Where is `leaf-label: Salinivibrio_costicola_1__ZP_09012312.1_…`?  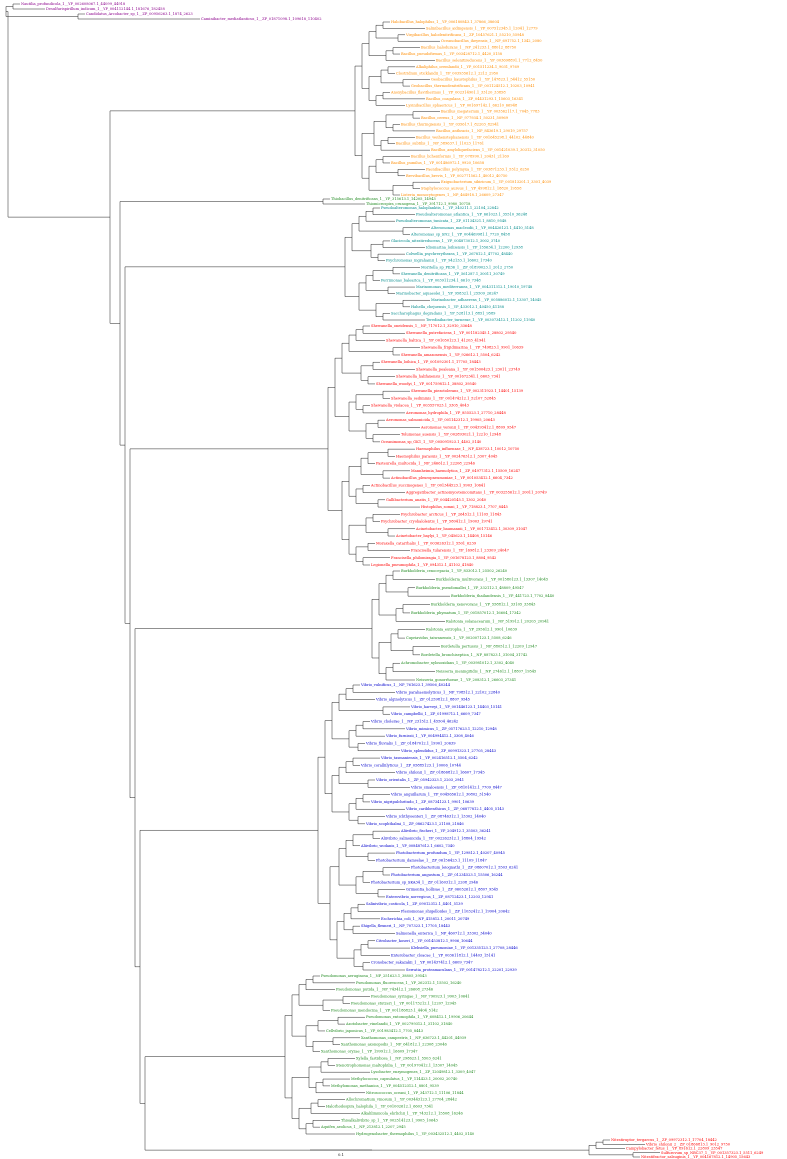
leaf-label: Salinivibrio_costicola_1__ZP_09012312.1_… is located at coordinates (414, 904).